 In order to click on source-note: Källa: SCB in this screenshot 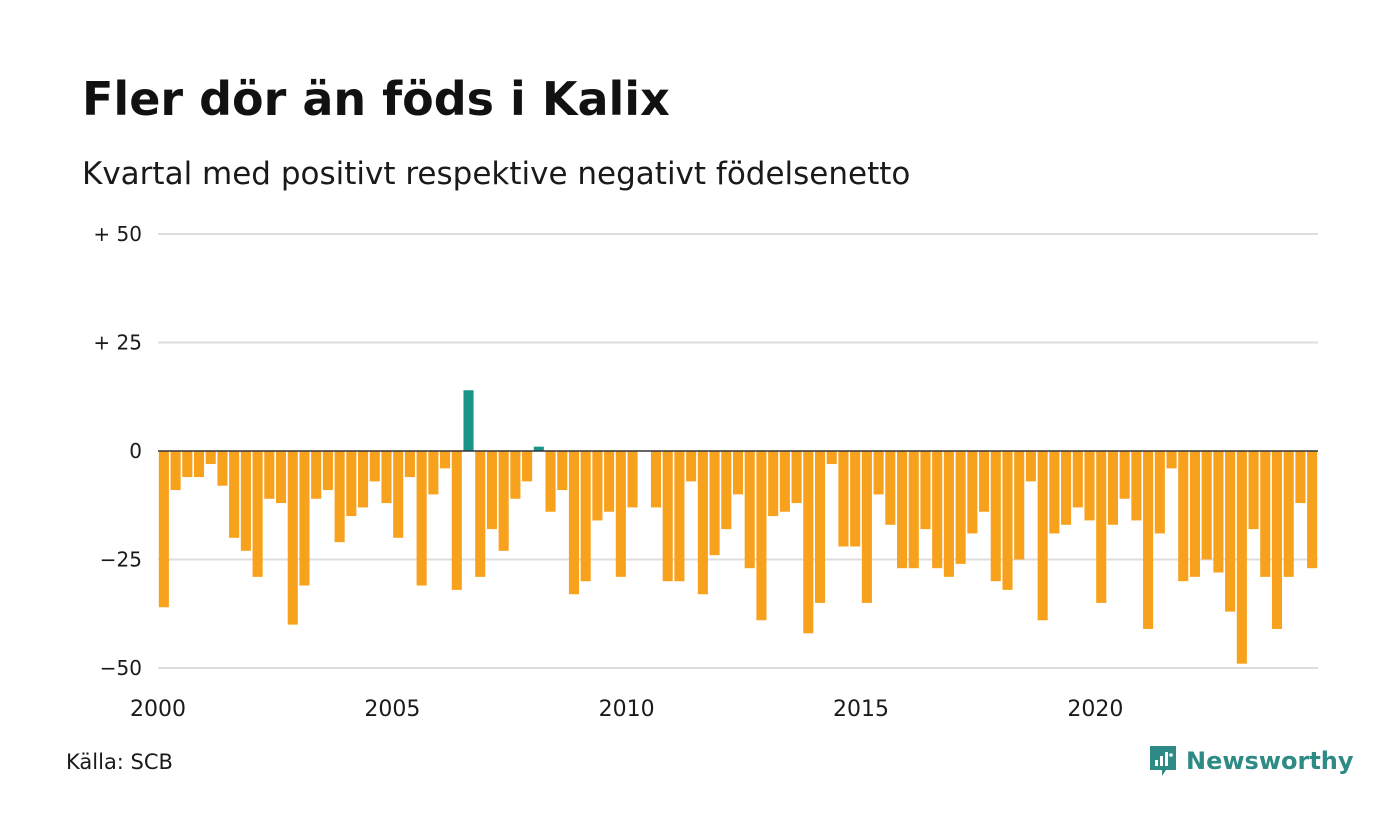, I will do `click(119, 762)`.